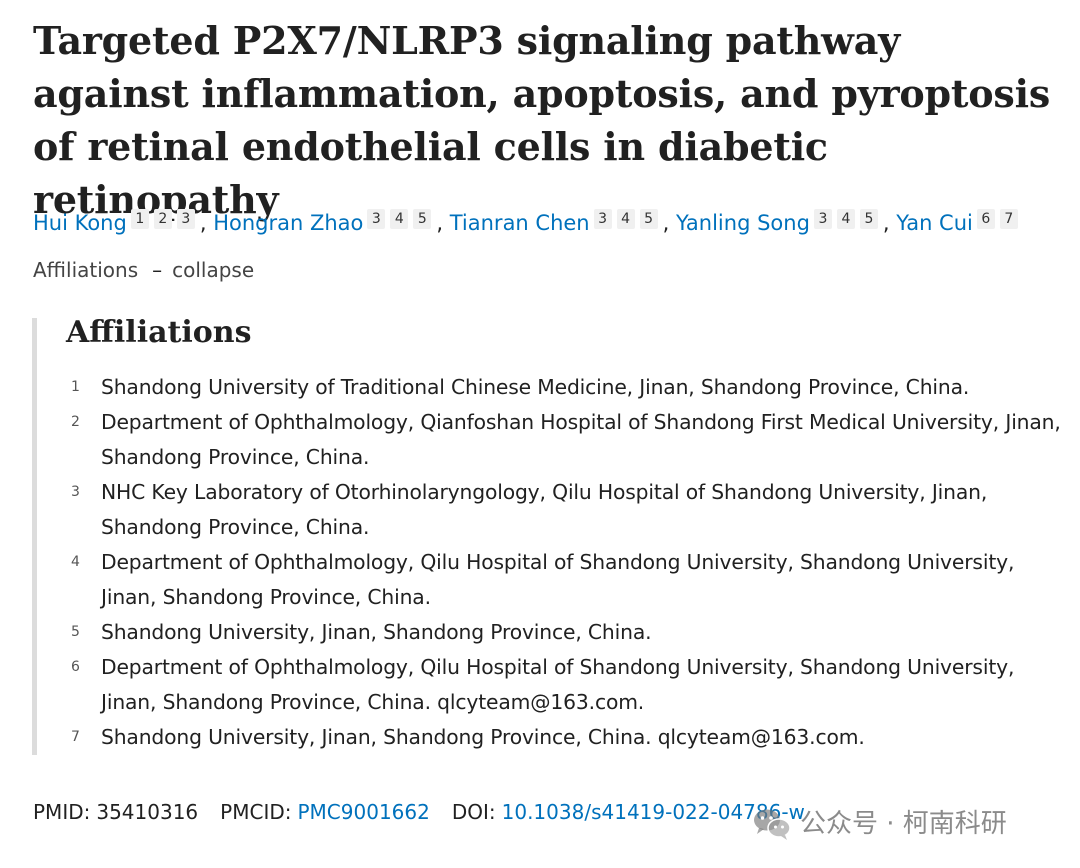  What do you see at coordinates (1008, 219) in the screenshot?
I see `affil-ref: 7` at bounding box center [1008, 219].